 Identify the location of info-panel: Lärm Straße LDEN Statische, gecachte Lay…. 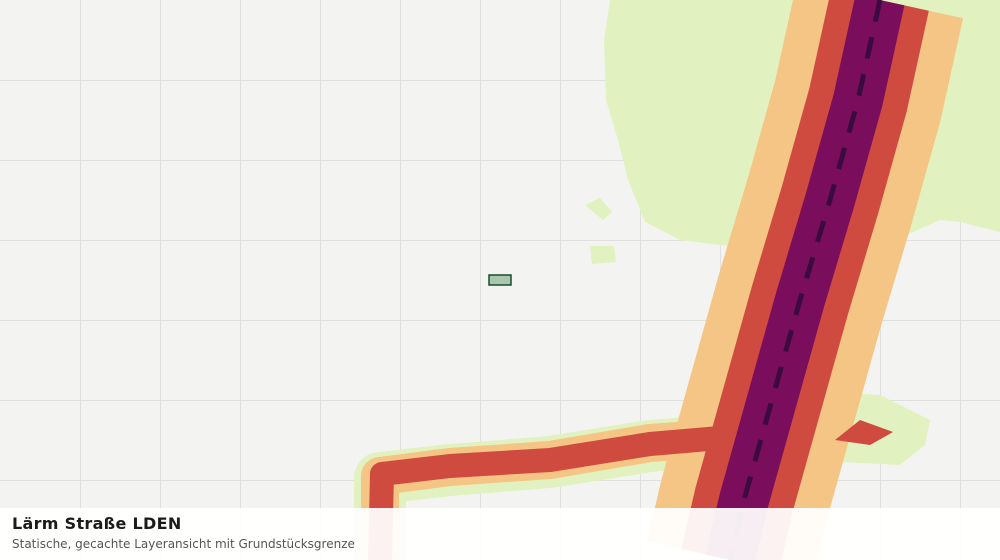
(500, 534).